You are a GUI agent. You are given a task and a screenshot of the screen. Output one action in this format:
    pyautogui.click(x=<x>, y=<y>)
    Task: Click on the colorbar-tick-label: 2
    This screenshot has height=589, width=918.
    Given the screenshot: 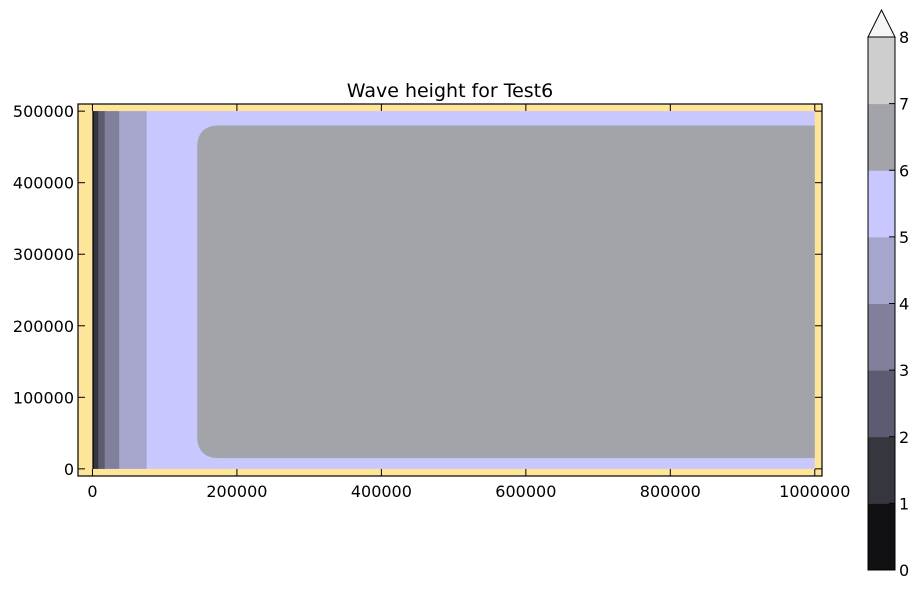 What is the action you would take?
    pyautogui.click(x=904, y=437)
    